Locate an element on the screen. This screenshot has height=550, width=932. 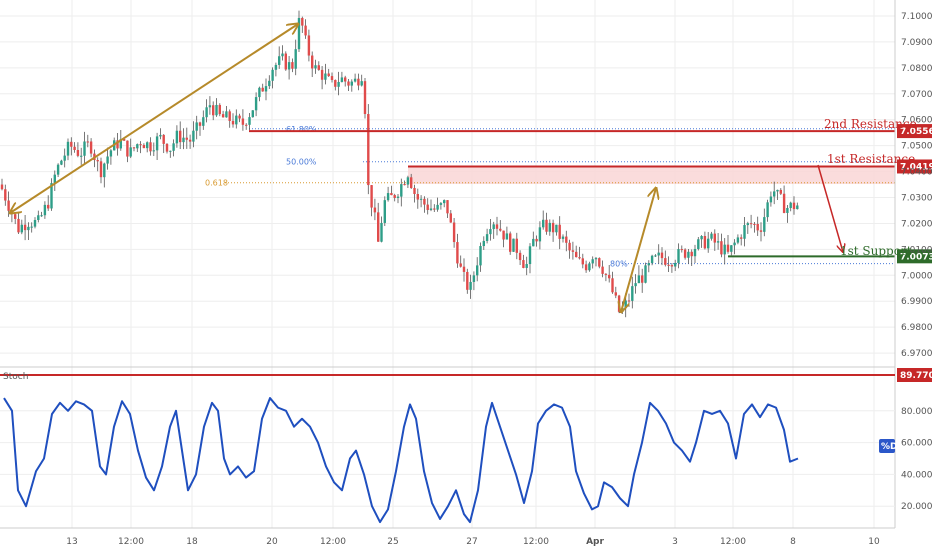
price-tag-text: 7.05562 is located at coordinates (916, 132).